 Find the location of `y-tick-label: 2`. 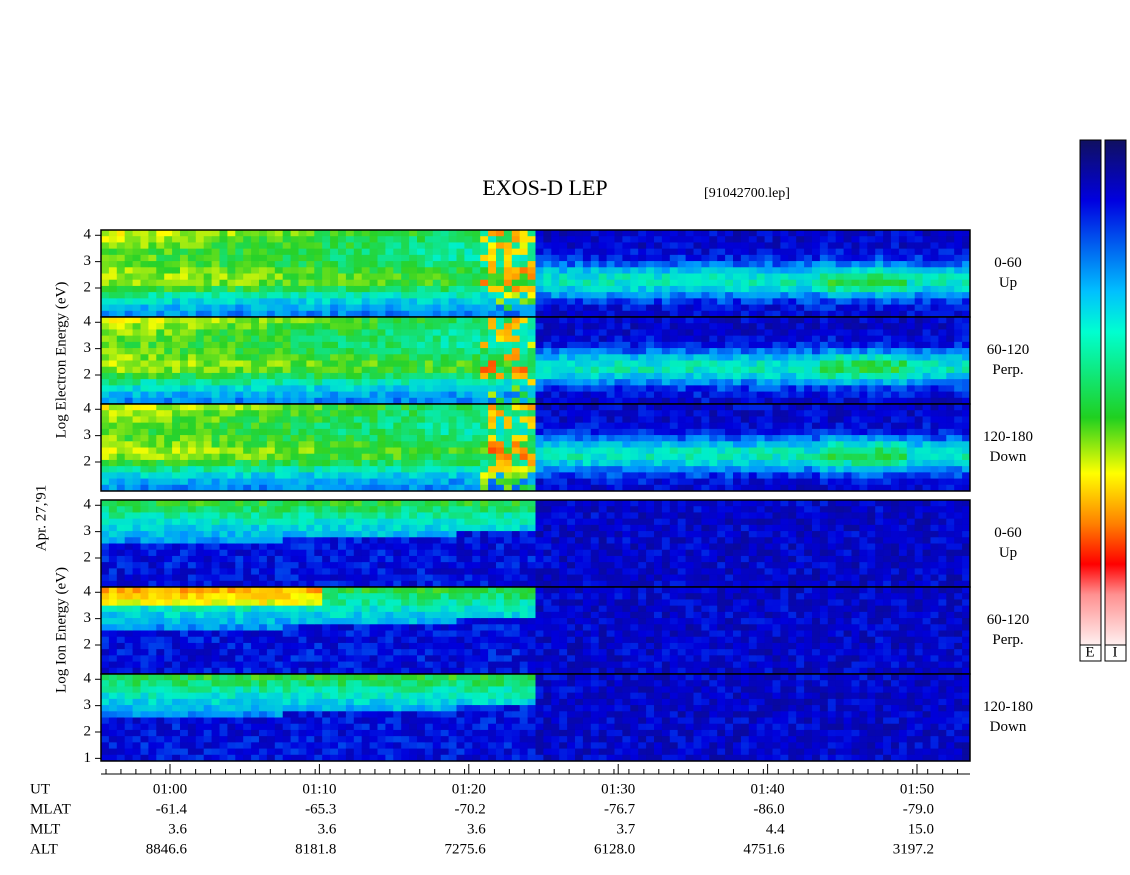

y-tick-label: 2 is located at coordinates (88, 374).